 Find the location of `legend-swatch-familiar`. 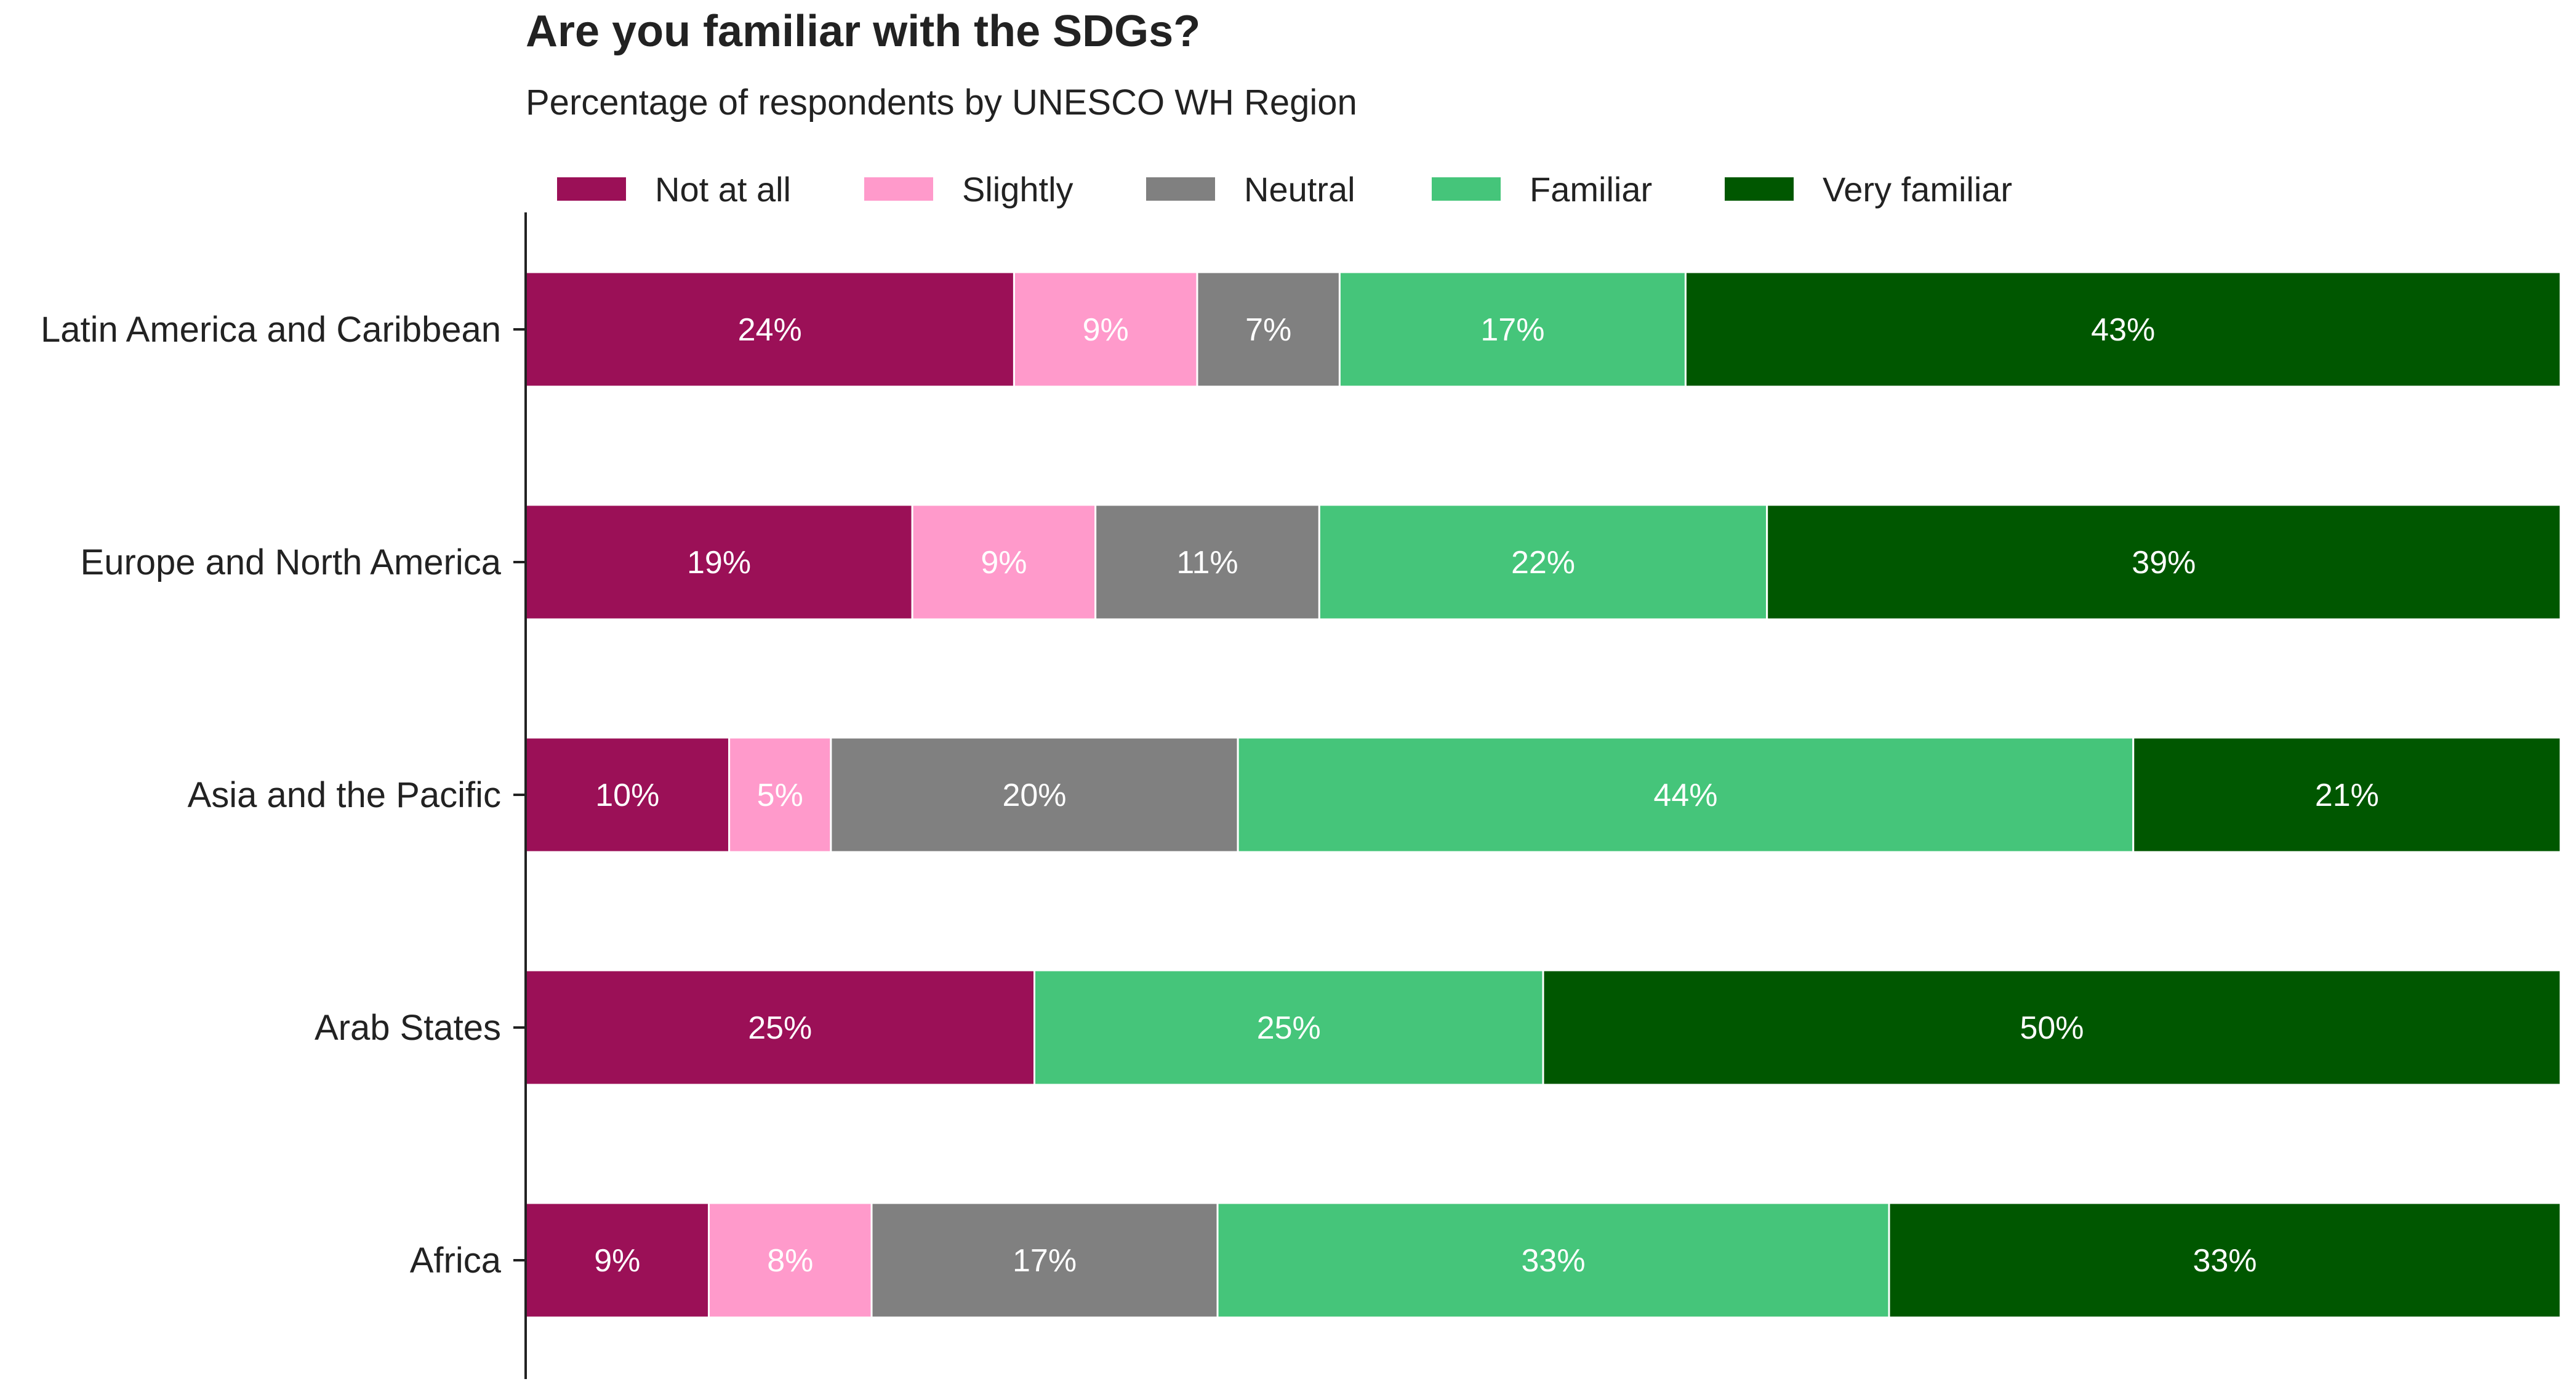

legend-swatch-familiar is located at coordinates (1466, 189).